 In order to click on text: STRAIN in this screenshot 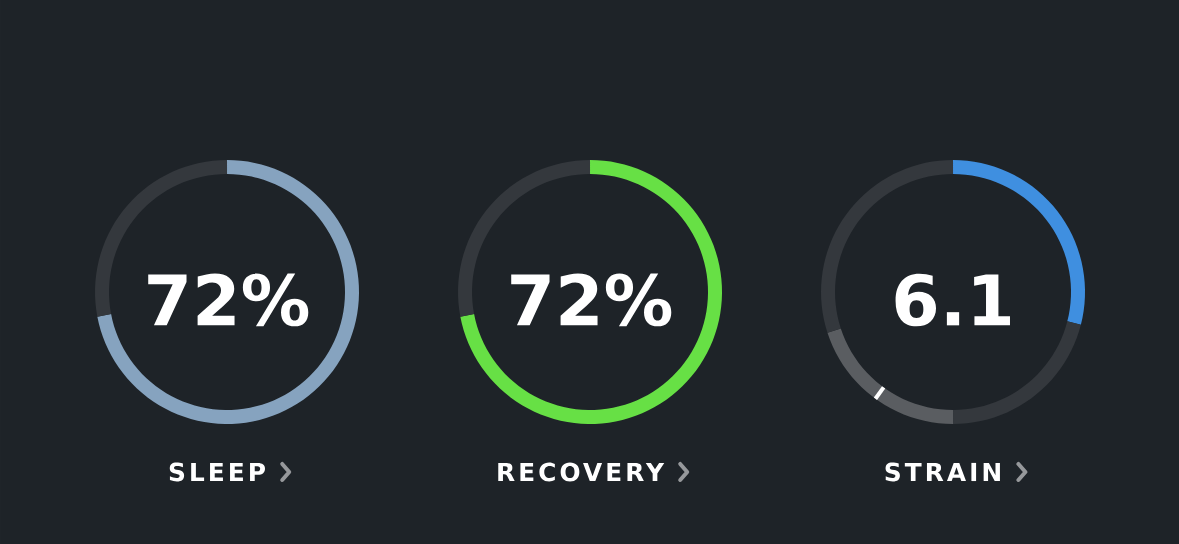, I will do `click(942, 472)`.